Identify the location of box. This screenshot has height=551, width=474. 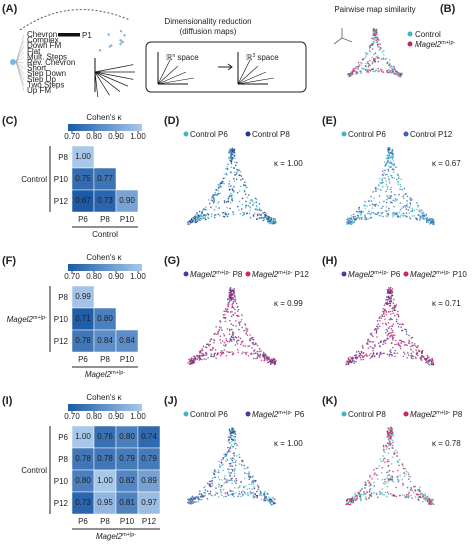
(226, 67).